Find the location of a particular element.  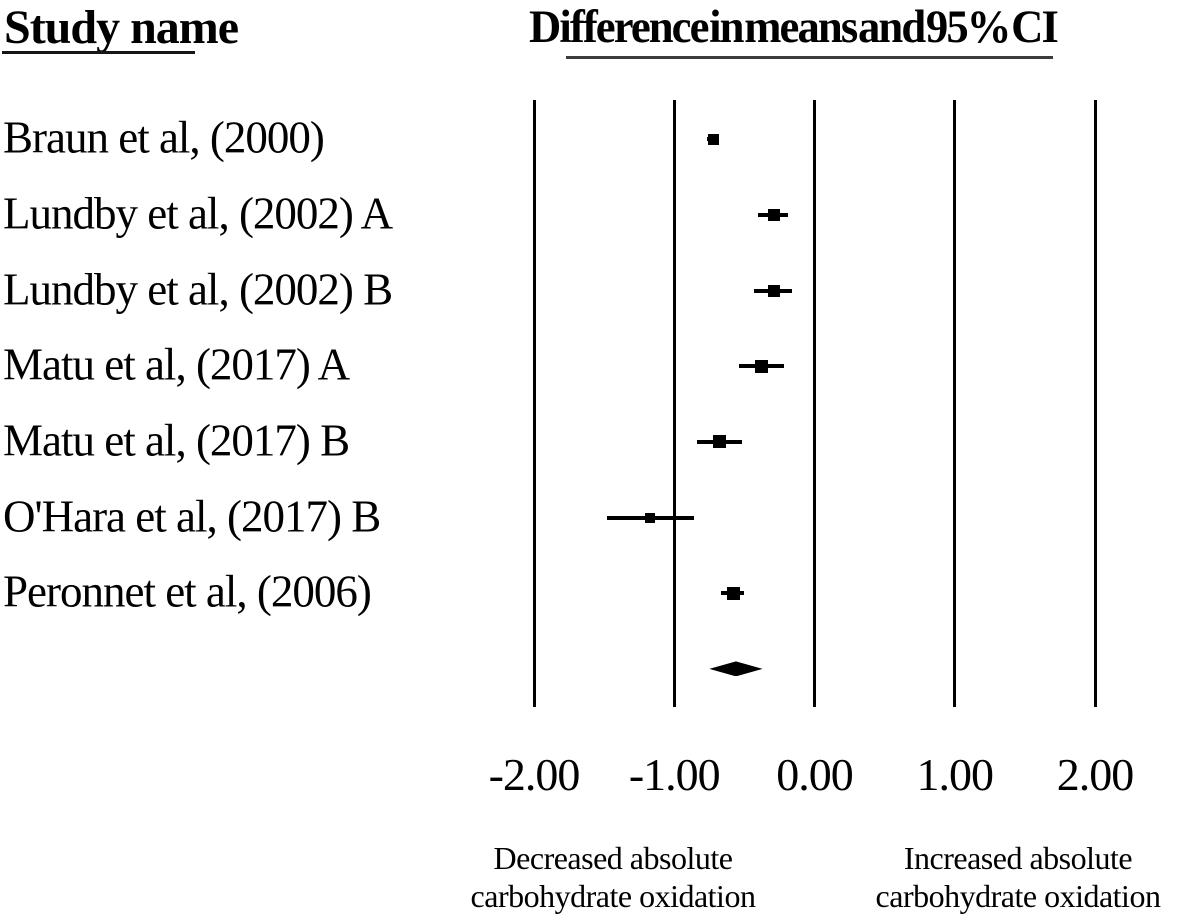

axis-tick-label: 1.00 is located at coordinates (955, 774).